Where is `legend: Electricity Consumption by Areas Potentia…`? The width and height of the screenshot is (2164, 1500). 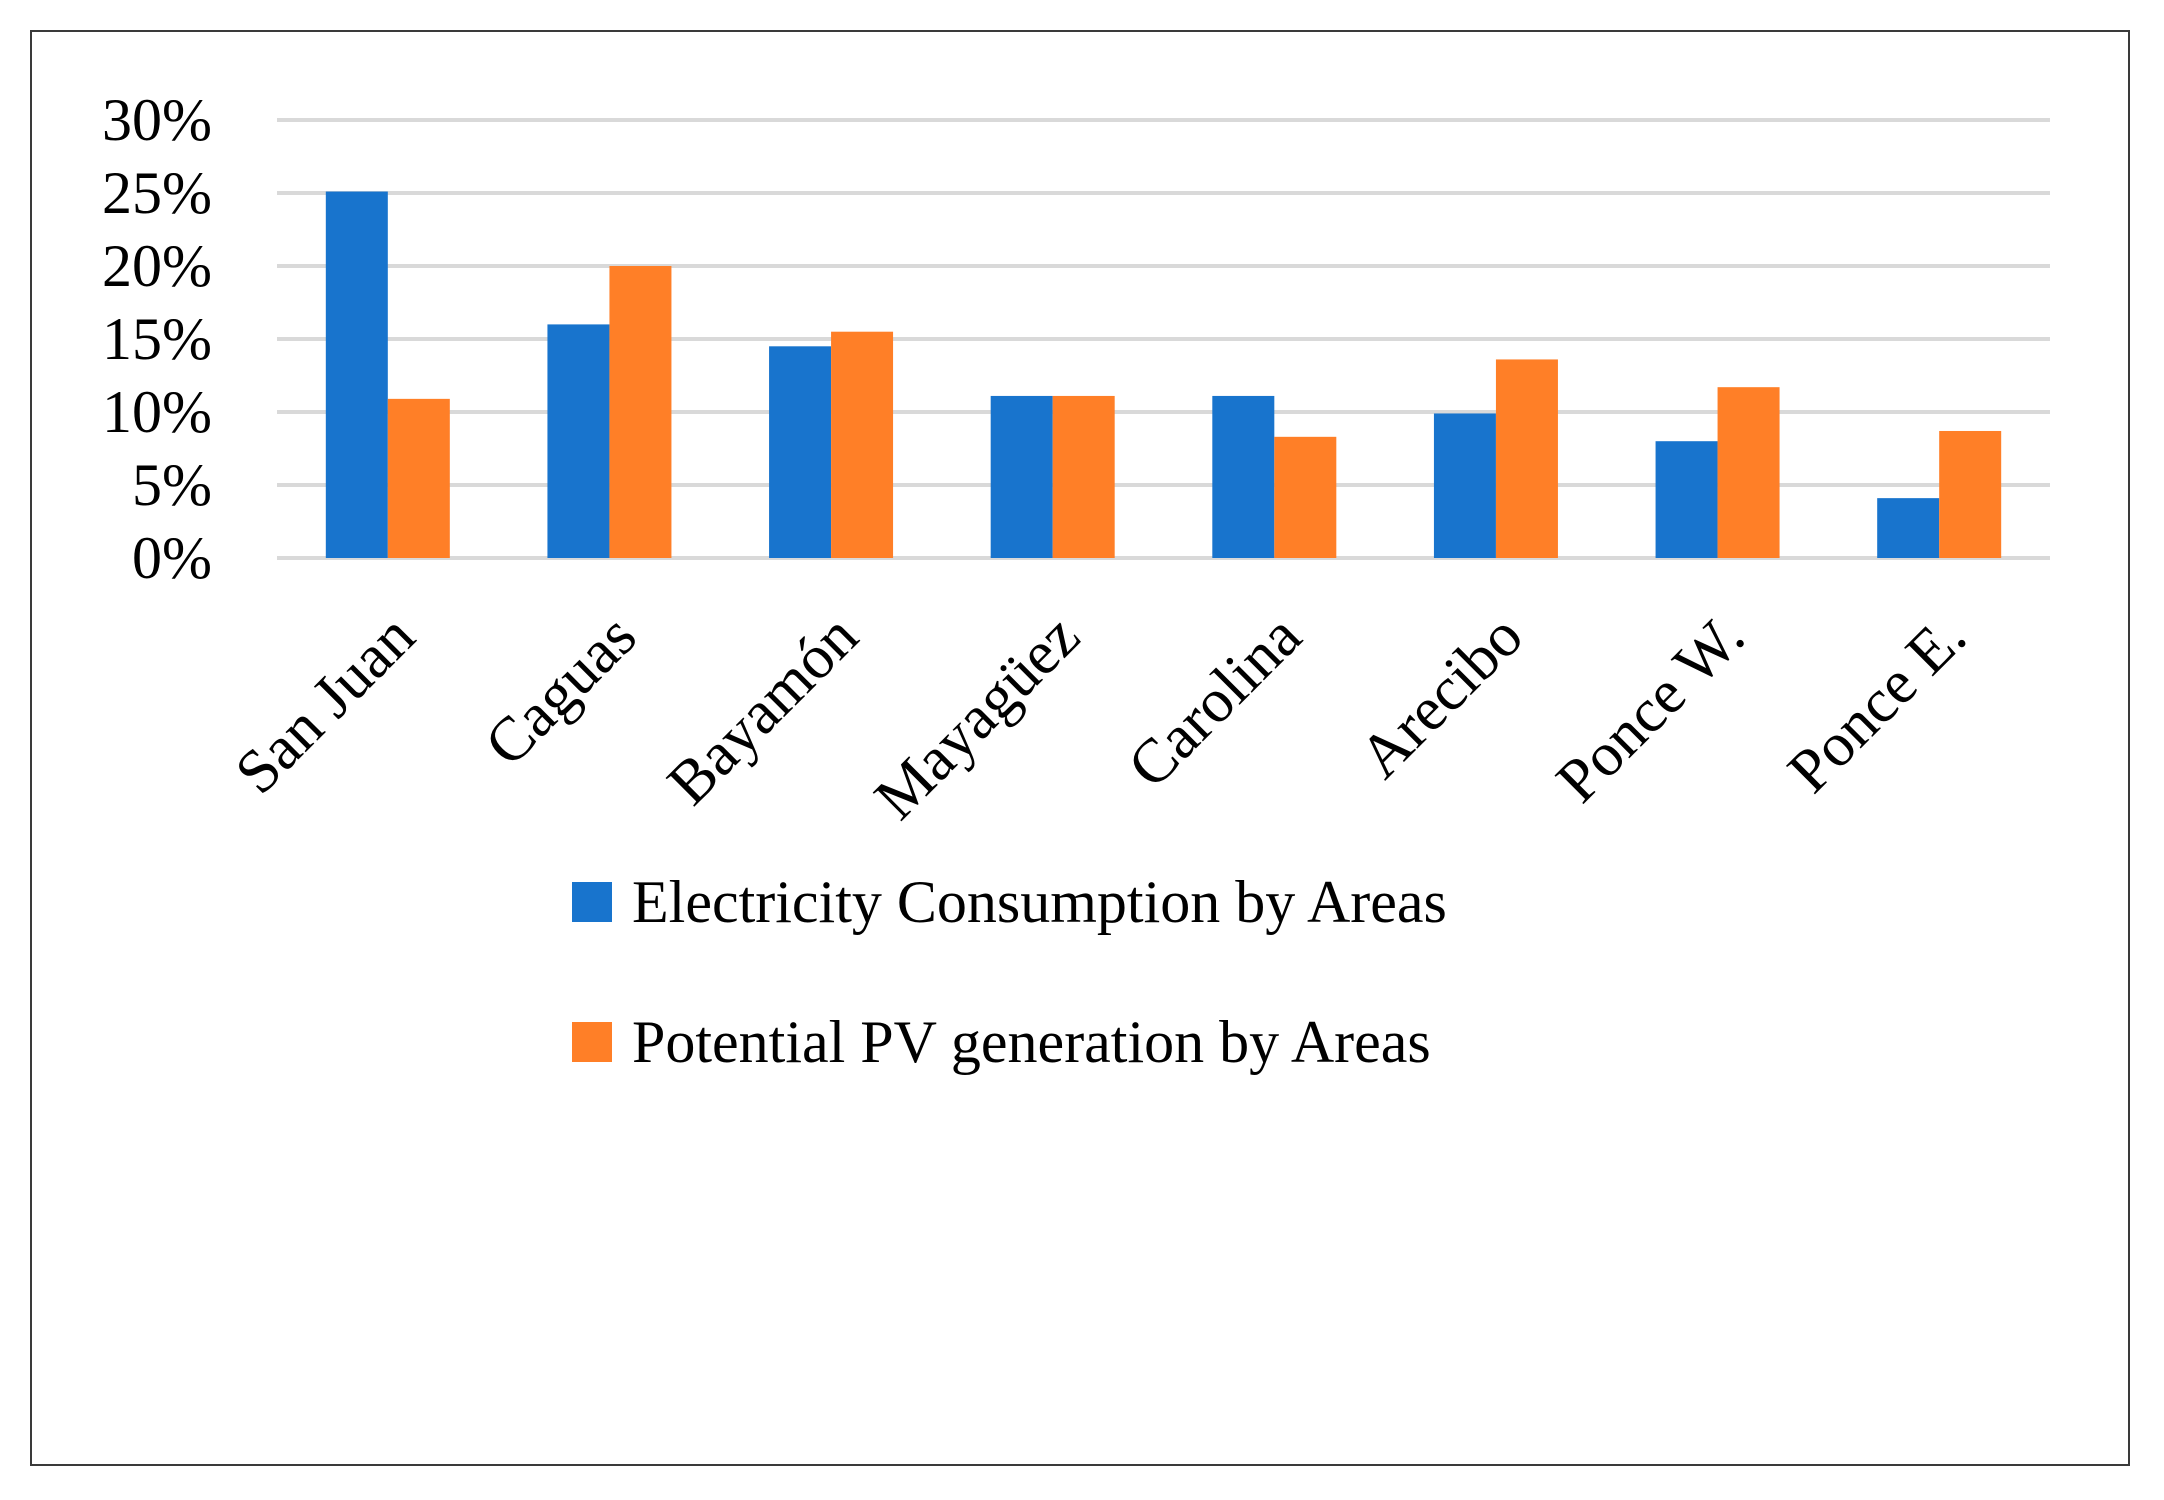
legend: Electricity Consumption by Areas Potentia… is located at coordinates (1009, 972).